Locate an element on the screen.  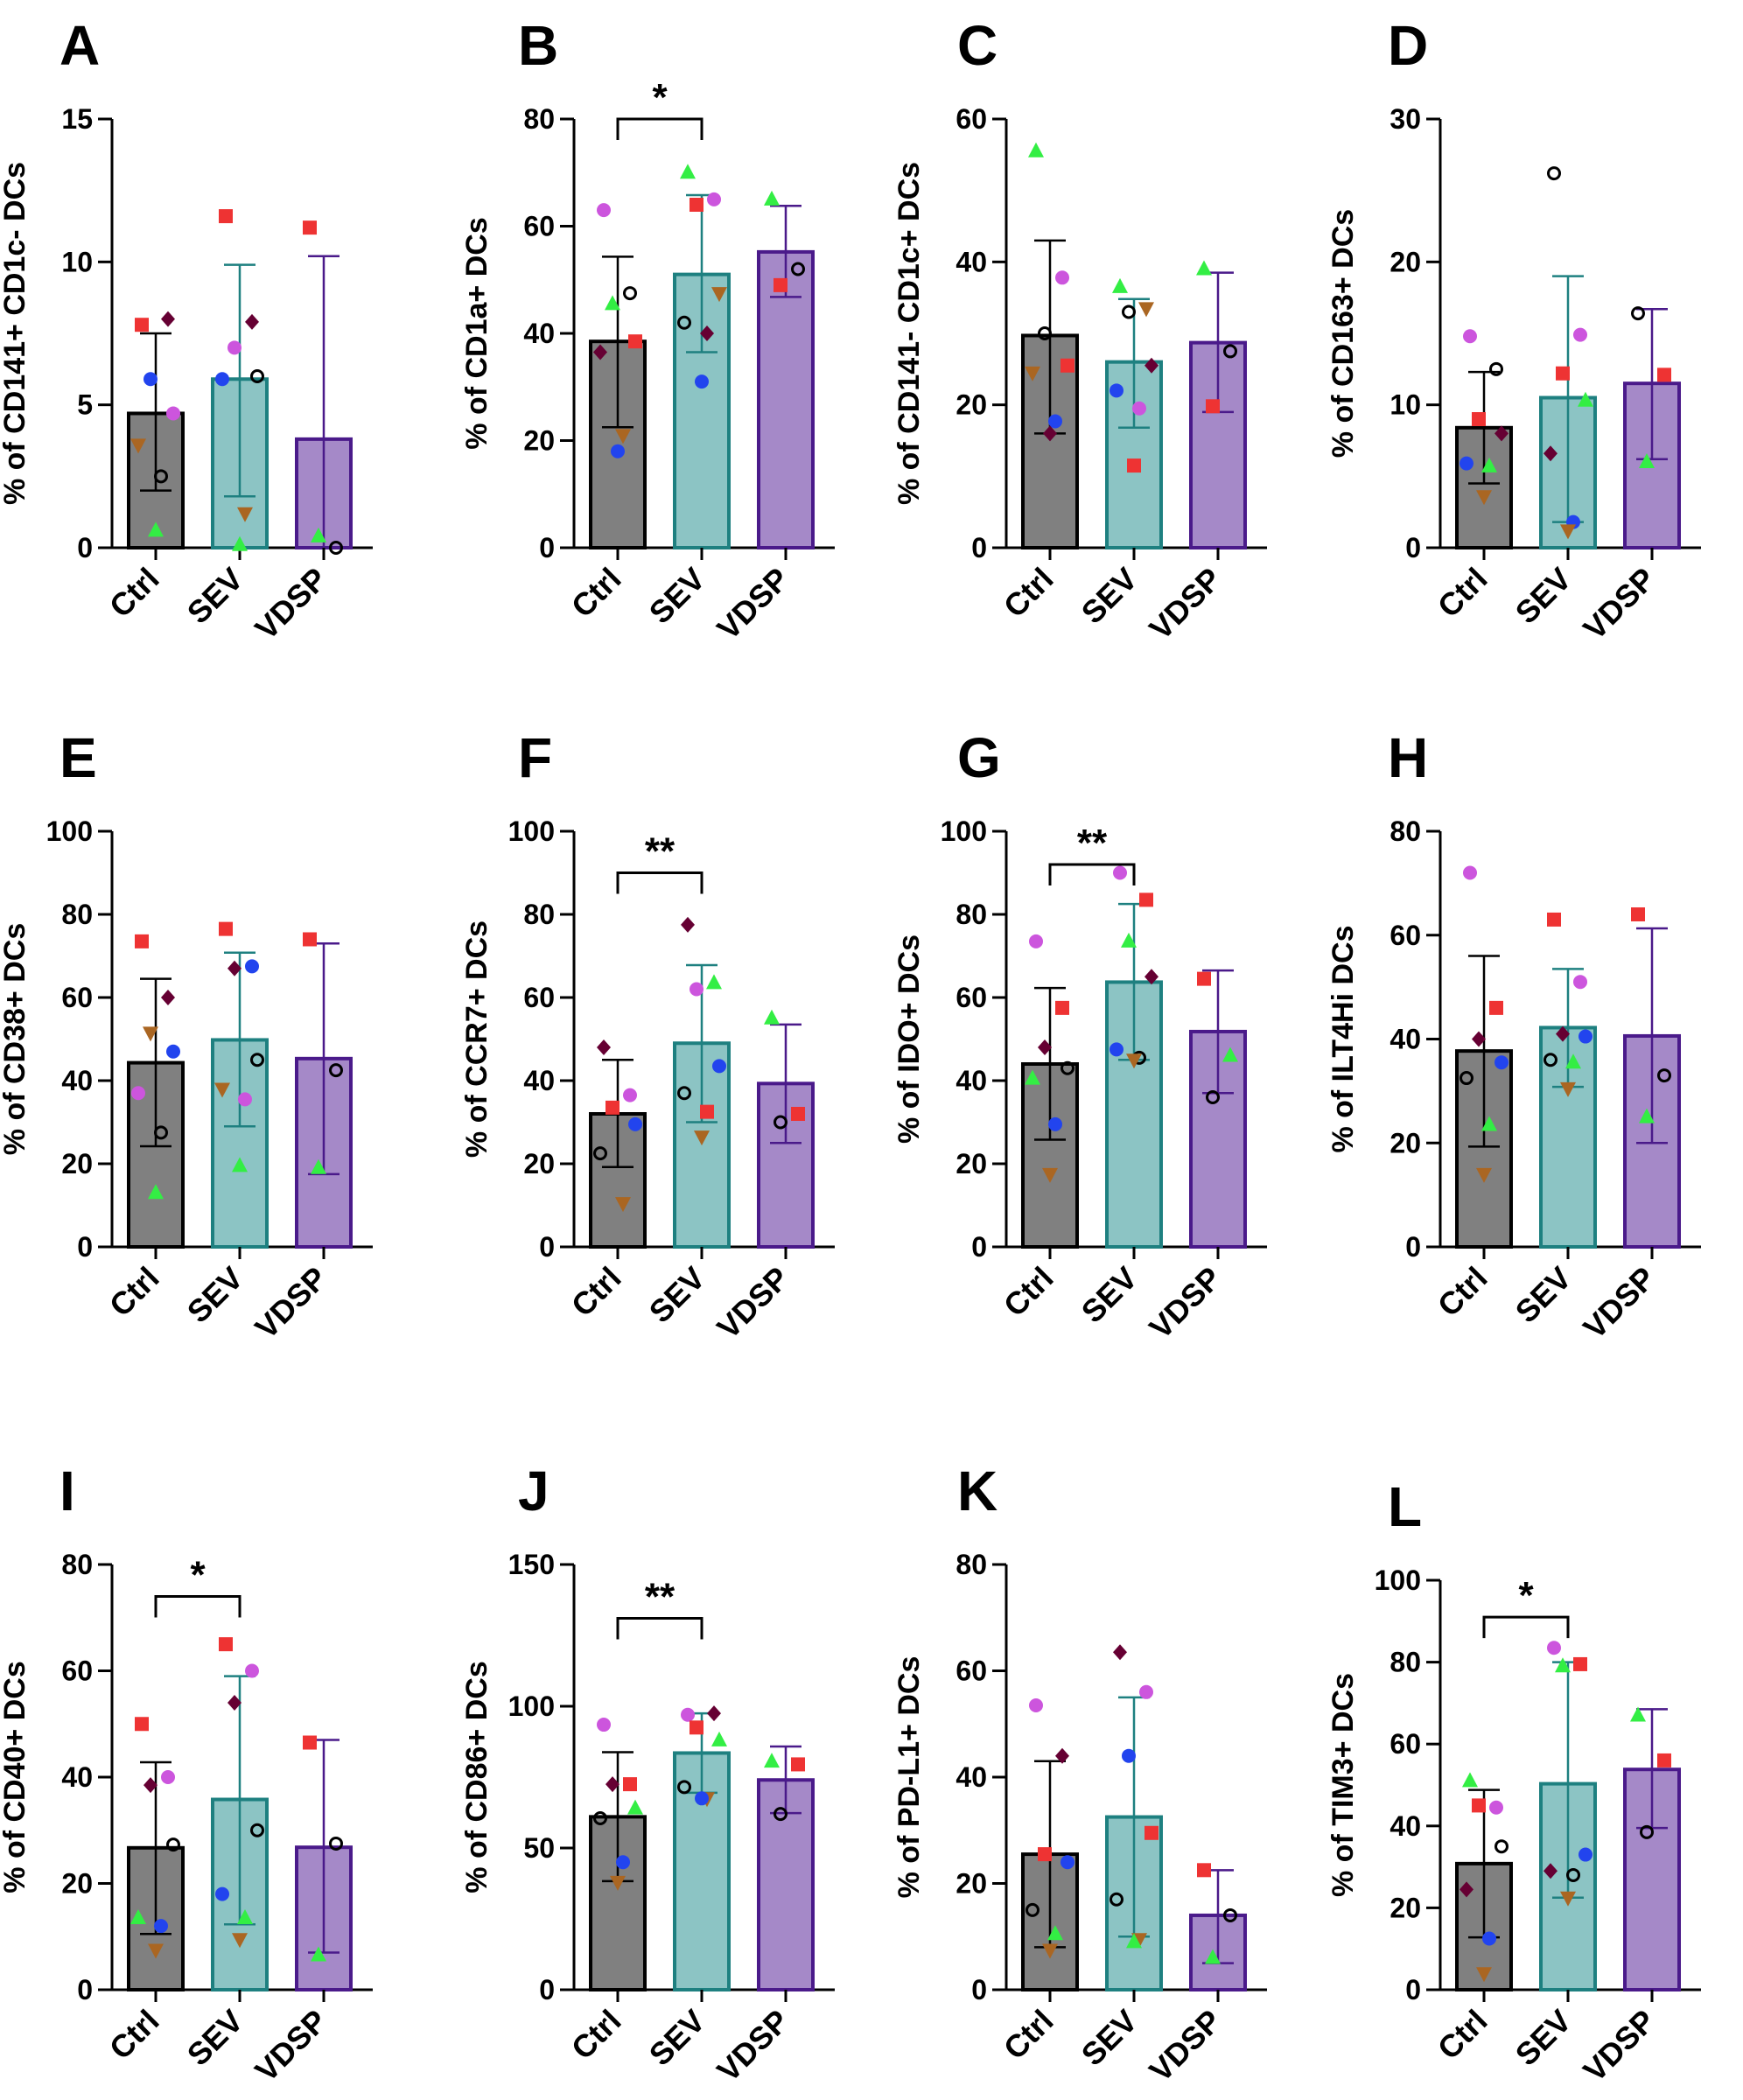
significance-bracket is located at coordinates (1092, 874).